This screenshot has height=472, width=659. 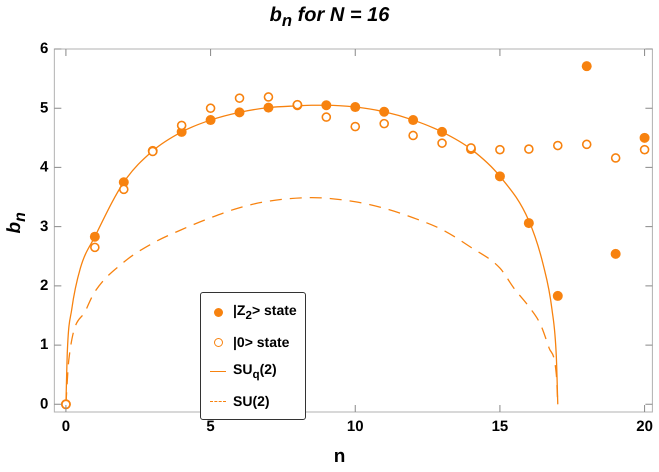 I want to click on y-tick-label: 0, so click(x=44, y=403).